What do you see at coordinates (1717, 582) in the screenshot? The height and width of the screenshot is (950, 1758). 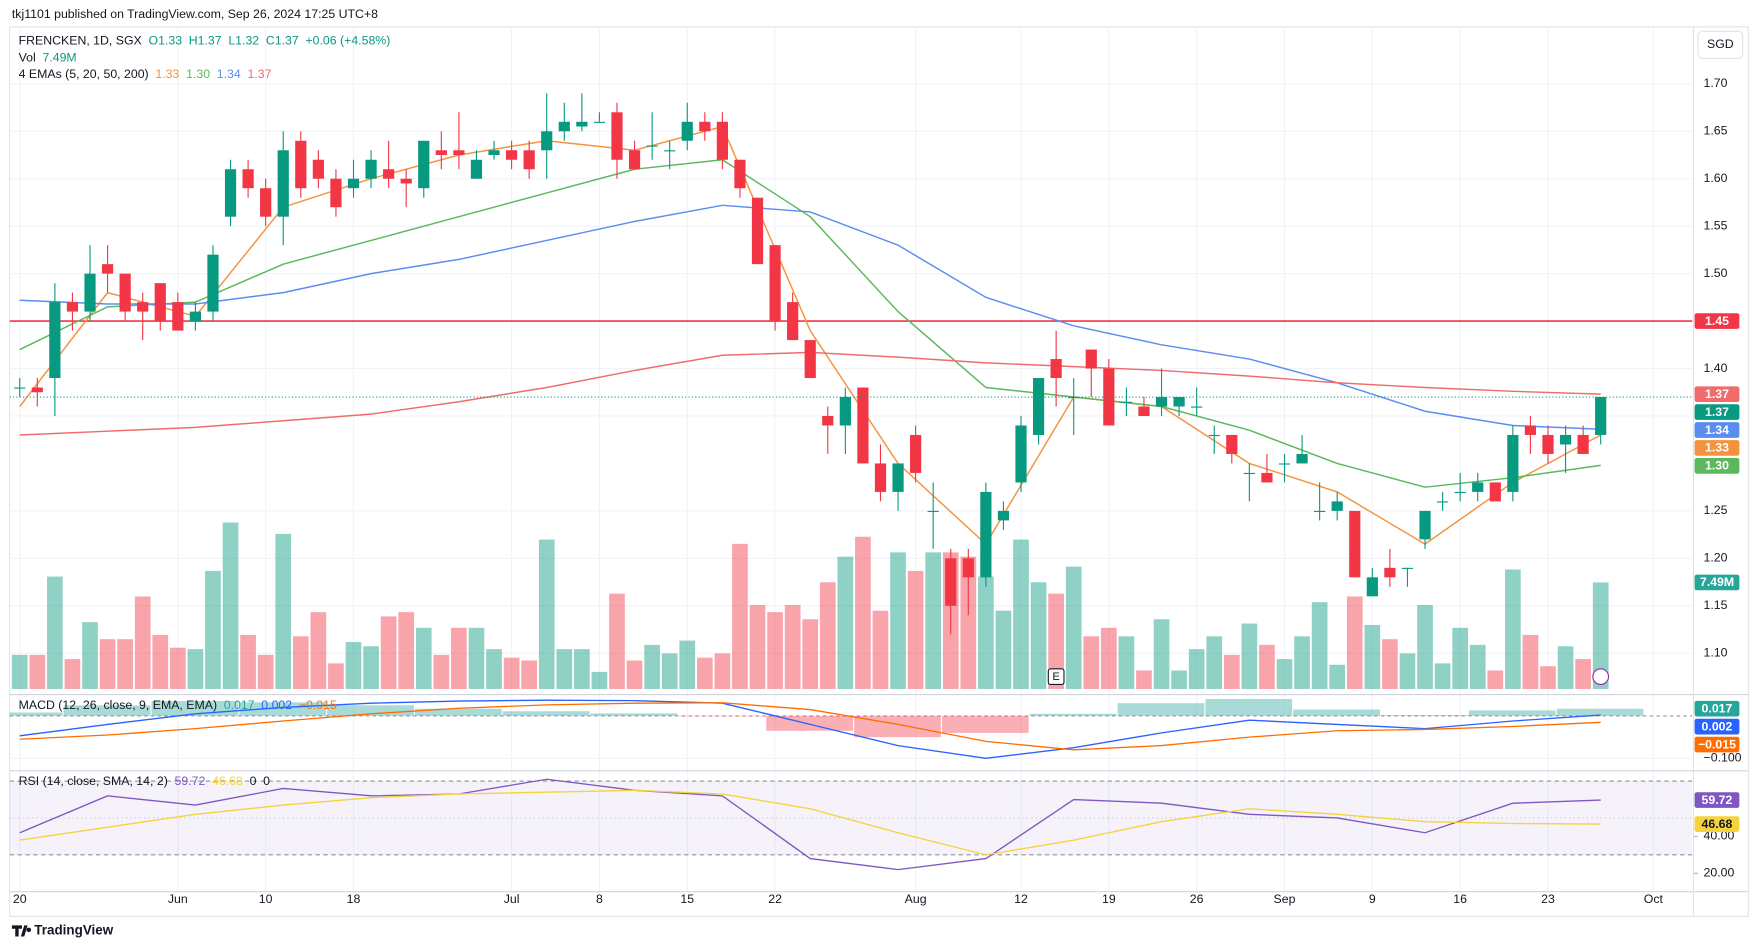 I see `volume-badge-label: 7.49M` at bounding box center [1717, 582].